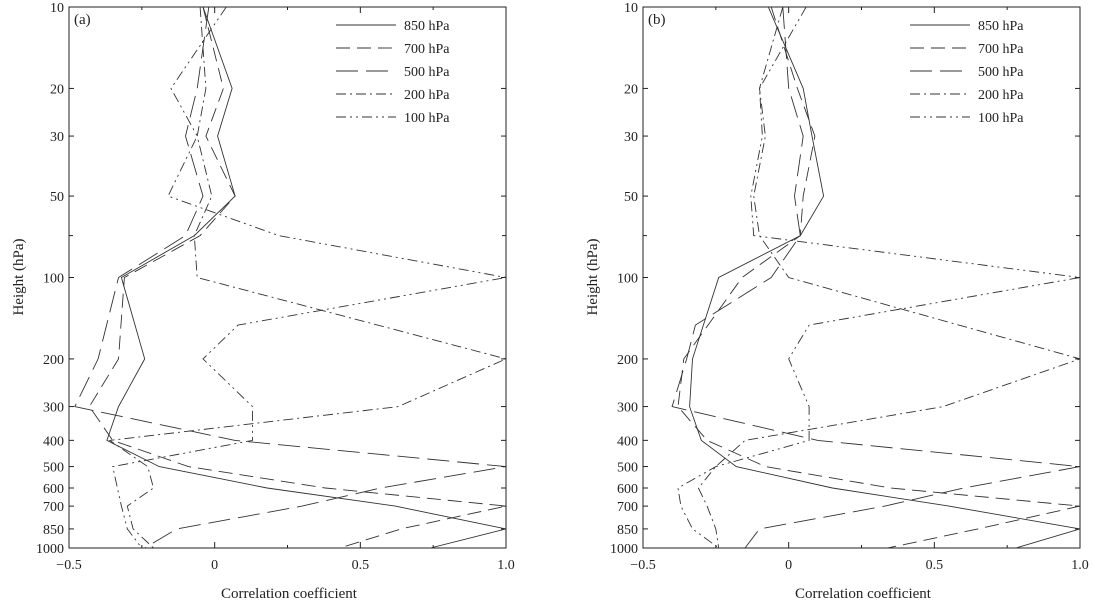  I want to click on panel-label: (b), so click(657, 20).